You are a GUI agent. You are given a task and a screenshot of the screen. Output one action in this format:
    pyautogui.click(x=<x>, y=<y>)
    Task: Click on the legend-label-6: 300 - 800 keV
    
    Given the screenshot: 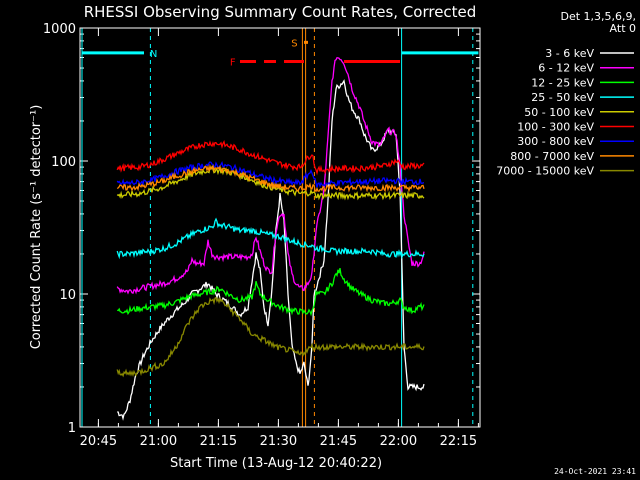 What is the action you would take?
    pyautogui.click(x=555, y=141)
    